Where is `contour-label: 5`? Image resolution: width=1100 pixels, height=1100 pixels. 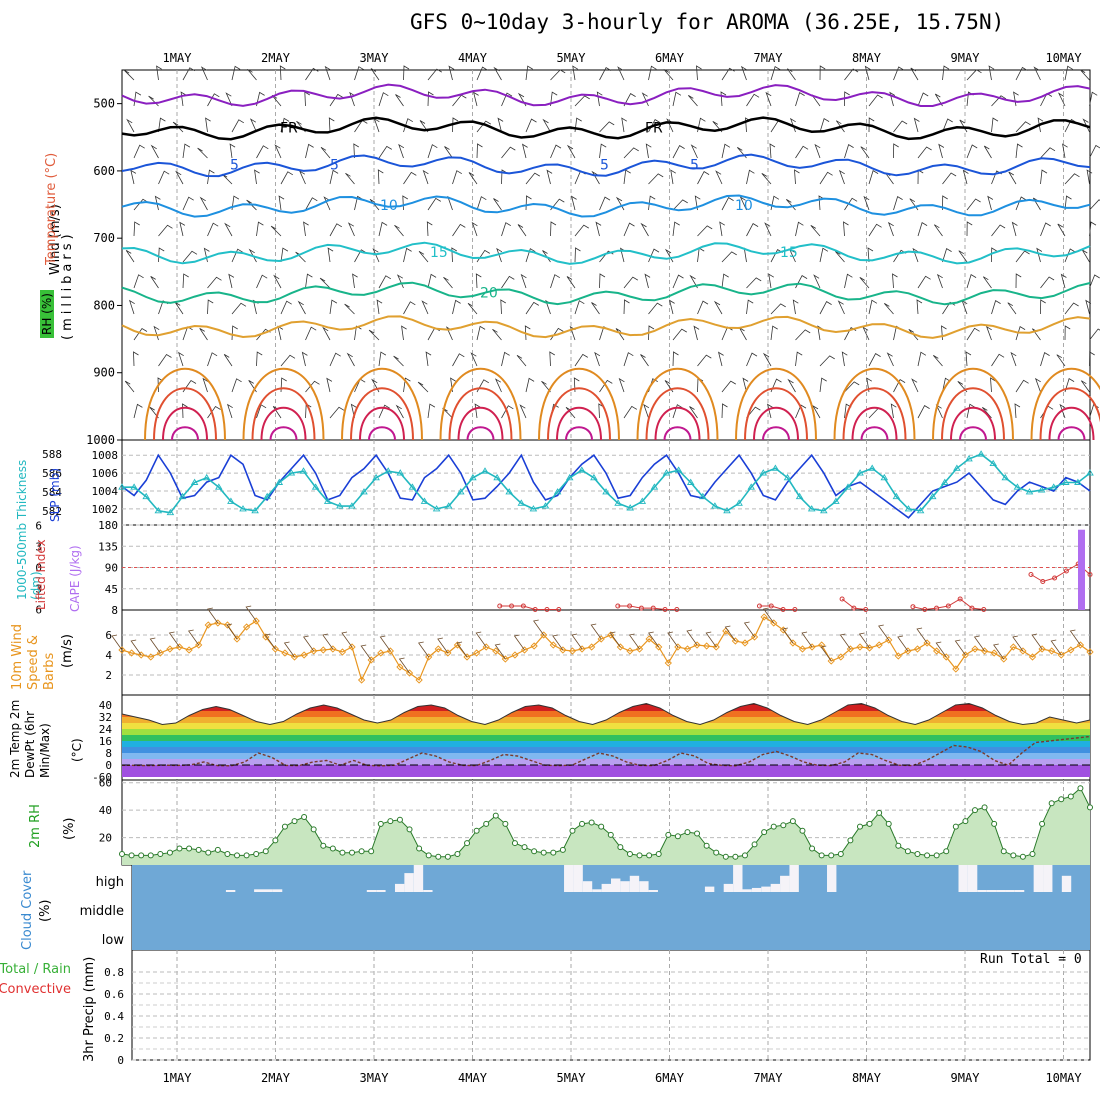
contour-label: 5 is located at coordinates (234, 166).